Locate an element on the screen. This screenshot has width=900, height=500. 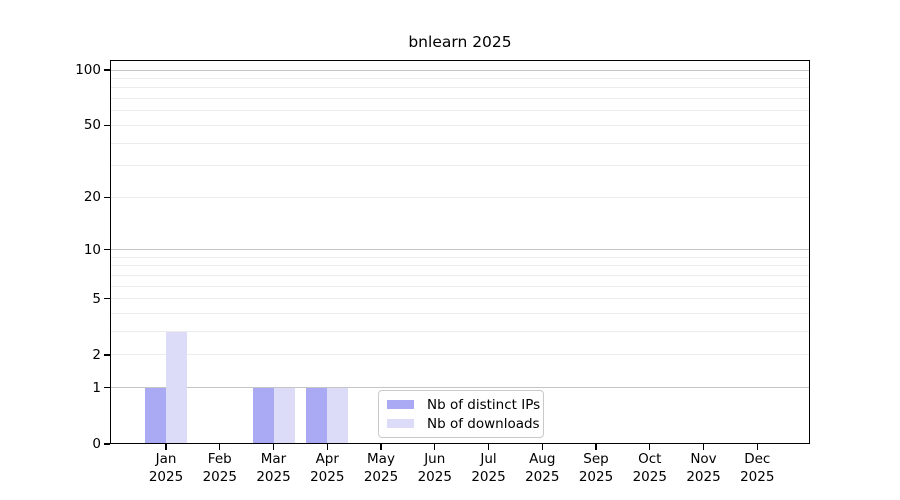
x-tick-label: Dec 2025 is located at coordinates (757, 468).